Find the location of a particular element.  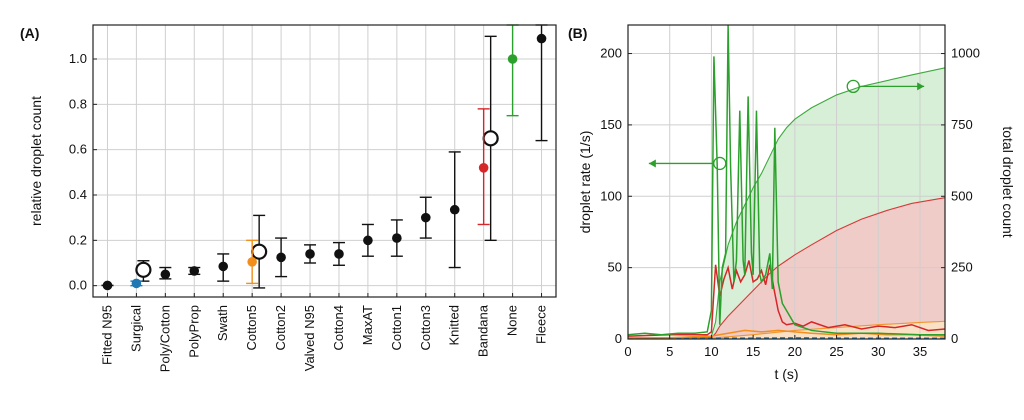

panel-a-y-tick-label: 0.8 is located at coordinates (78, 103).